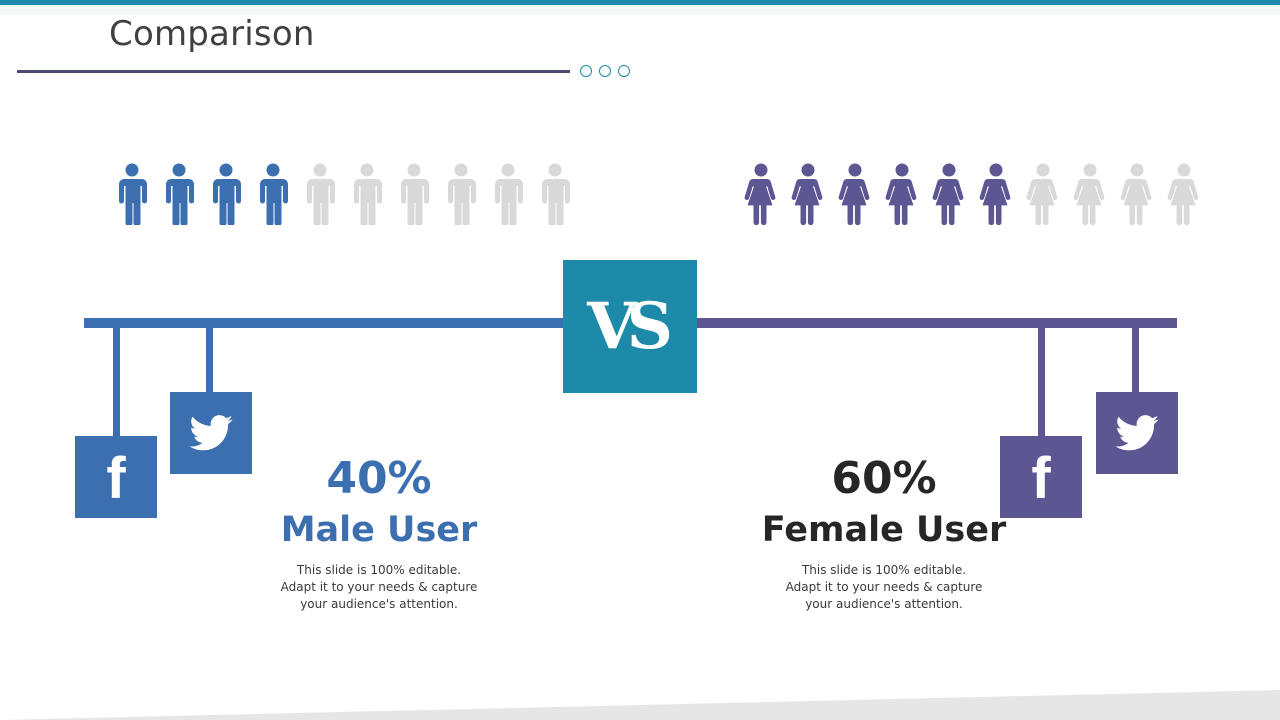  Describe the element at coordinates (1041, 381) in the screenshot. I see `female-facebook-hanger` at that location.